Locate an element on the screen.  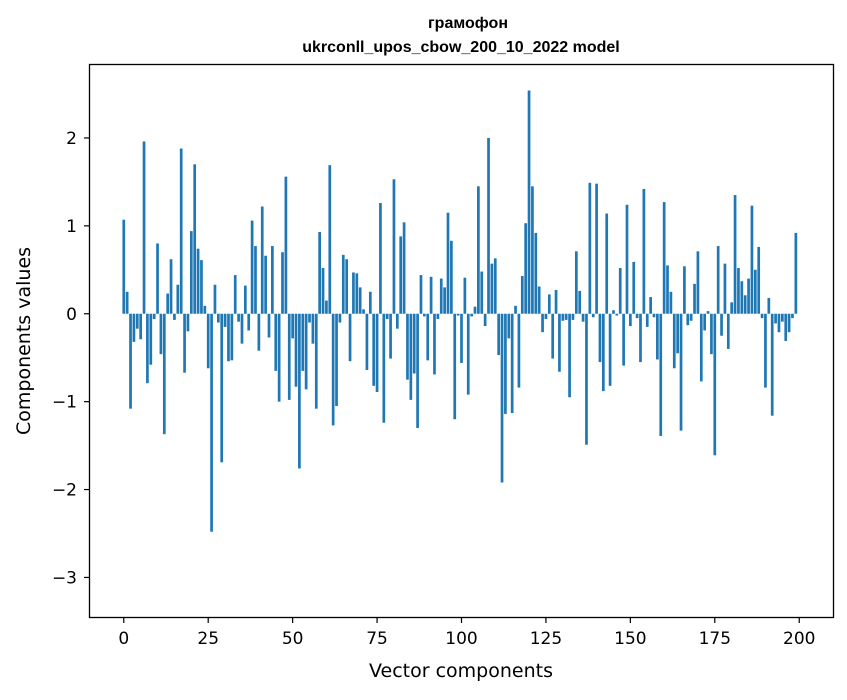
x-axis-ticks: 0 25 50 75 100 125 150 175 200 is located at coordinates (466, 633).